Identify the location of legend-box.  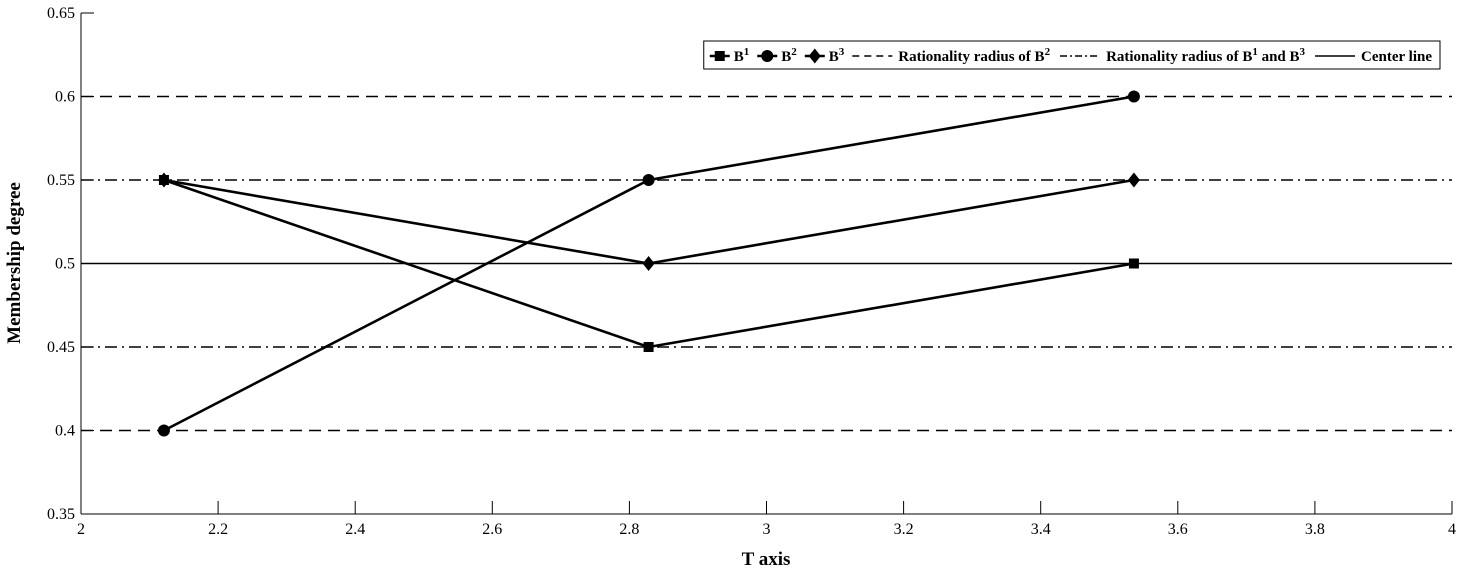
(1072, 55).